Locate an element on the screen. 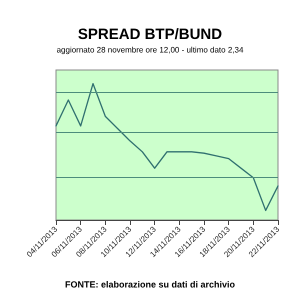 The width and height of the screenshot is (300, 300). chart-subtitle: aggiornato 28 novembre ore 12,00 - ultimo dato 2,34 is located at coordinates (150, 50).